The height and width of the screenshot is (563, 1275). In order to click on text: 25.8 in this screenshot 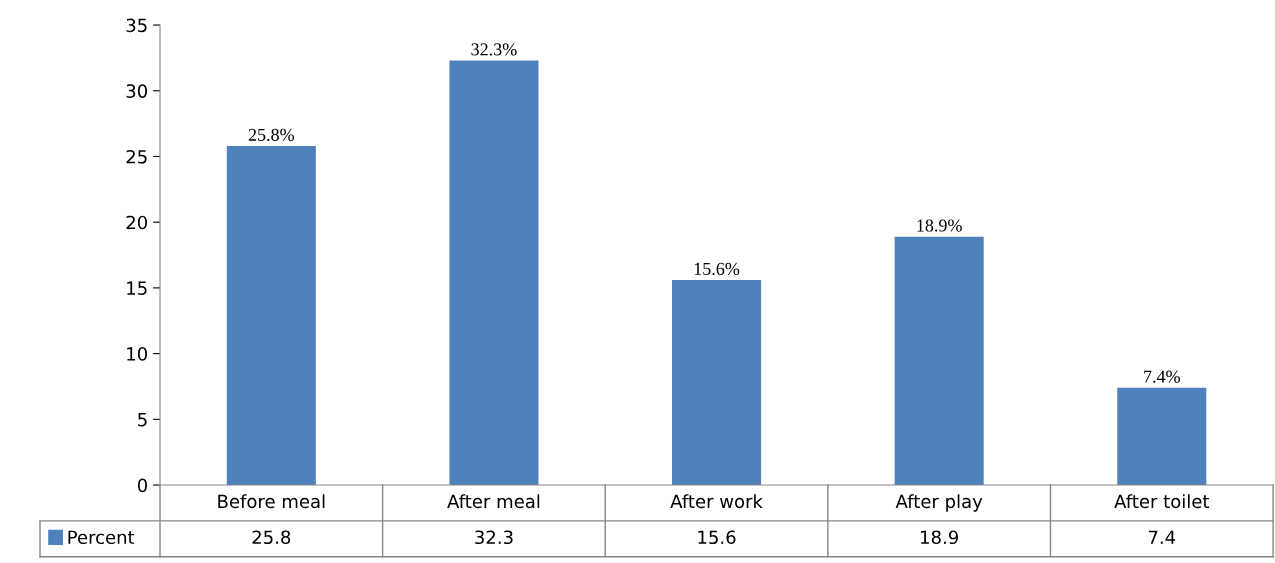, I will do `click(271, 537)`.